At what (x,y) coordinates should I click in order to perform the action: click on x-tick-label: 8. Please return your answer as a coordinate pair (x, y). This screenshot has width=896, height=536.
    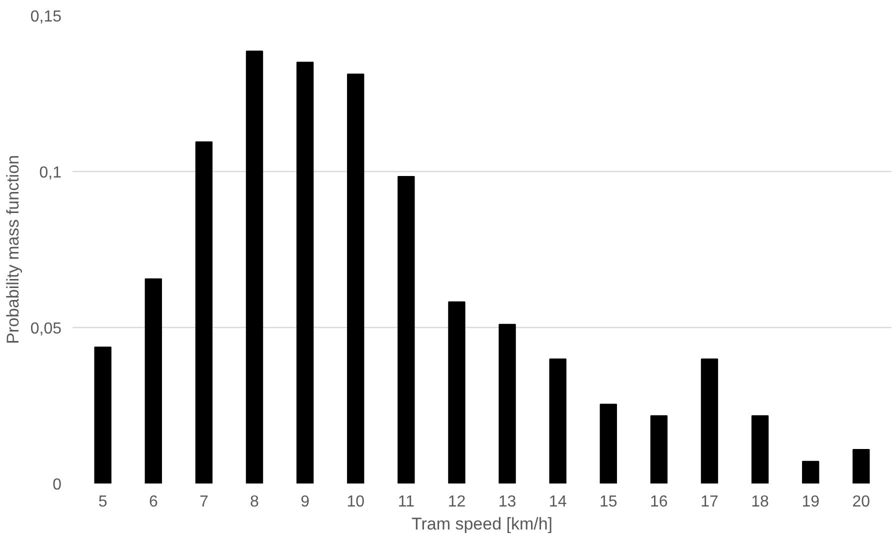
    Looking at the image, I should click on (255, 502).